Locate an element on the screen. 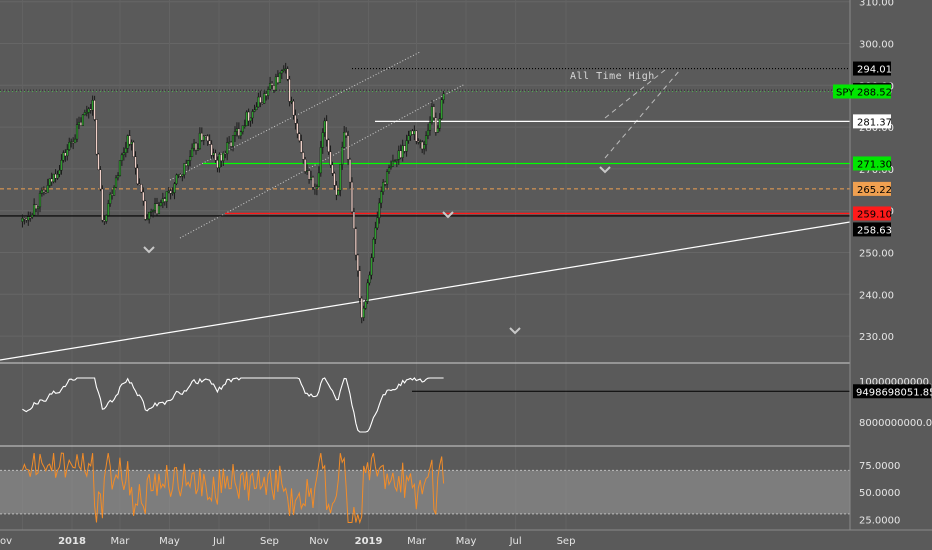 This screenshot has width=932, height=550. price-tick-label: 280.00 is located at coordinates (876, 128).